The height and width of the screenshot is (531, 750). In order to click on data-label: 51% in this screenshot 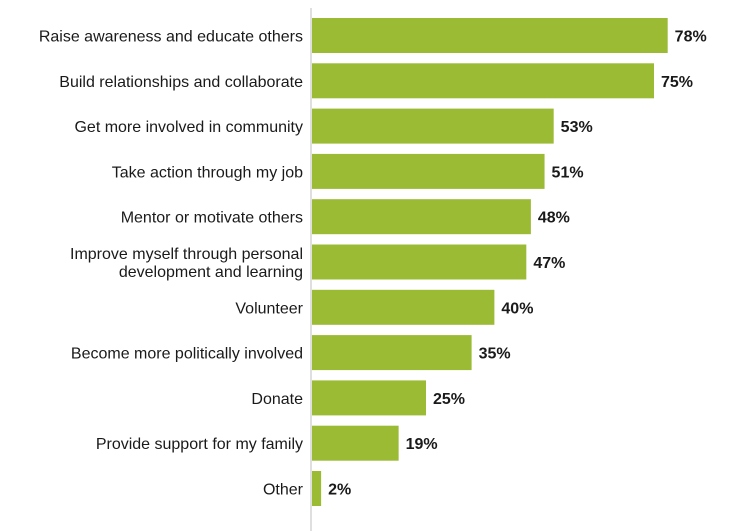, I will do `click(568, 172)`.